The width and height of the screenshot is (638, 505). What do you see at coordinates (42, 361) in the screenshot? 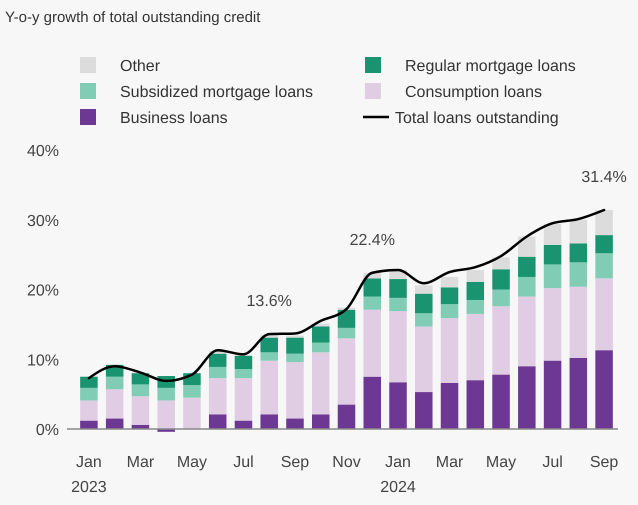
I see `y-tick-label: 10%` at bounding box center [42, 361].